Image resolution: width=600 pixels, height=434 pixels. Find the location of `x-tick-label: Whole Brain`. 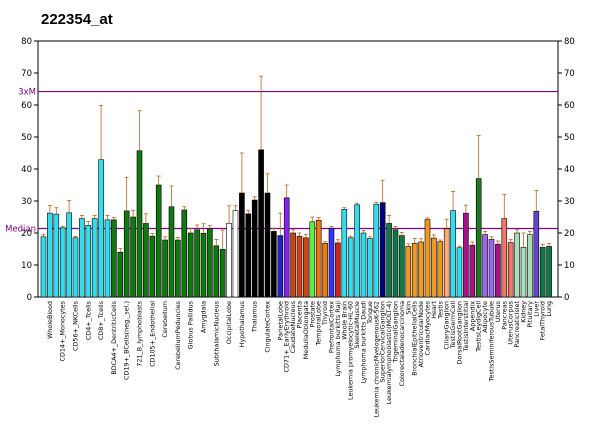

x-tick-label: Whole Brain is located at coordinates (344, 320).